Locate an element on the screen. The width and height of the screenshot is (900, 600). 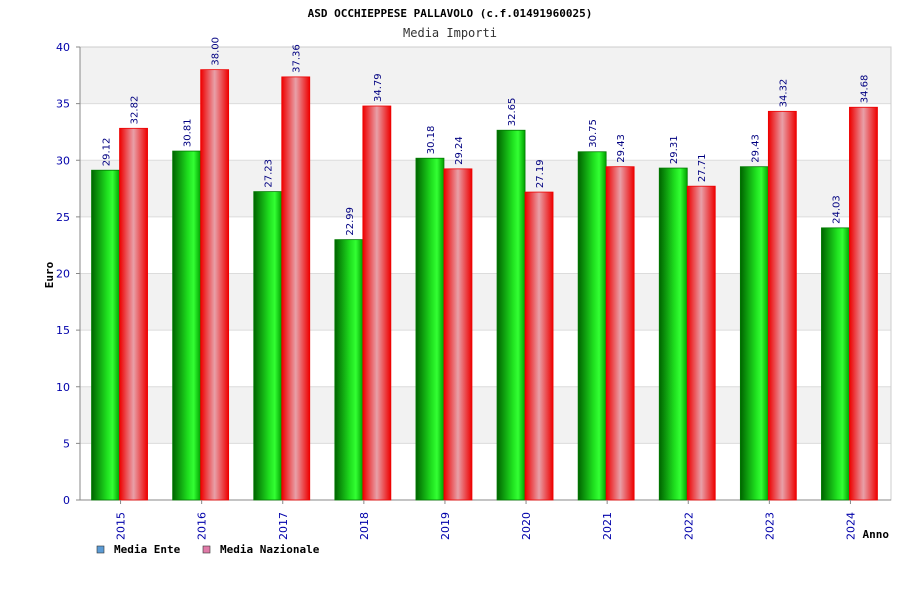
legend-label-nazionale: Media Nazionale is located at coordinates (270, 549).